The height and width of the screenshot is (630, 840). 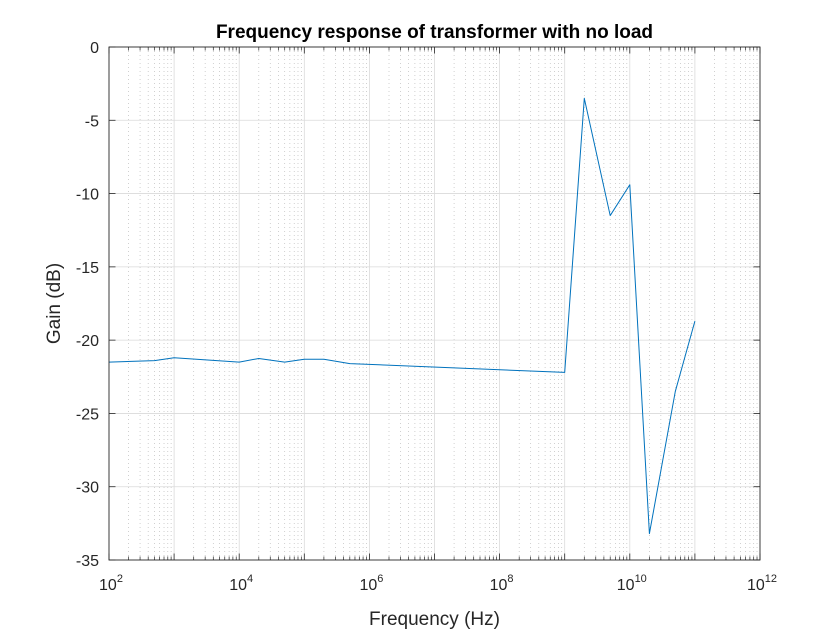 I want to click on y-tick-label: -15, so click(x=87, y=268).